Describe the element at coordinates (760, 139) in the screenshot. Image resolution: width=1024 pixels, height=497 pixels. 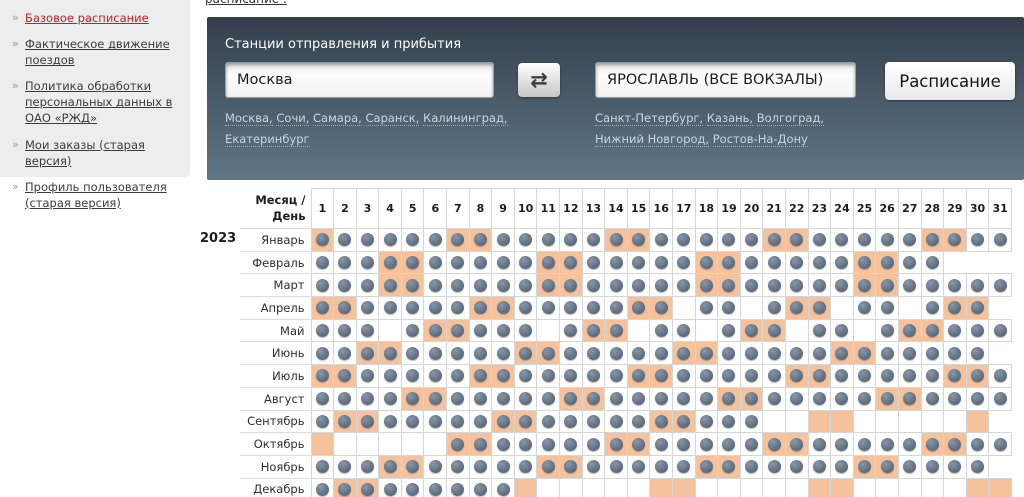
I see `station-suggestion-link: Ростов-На-Дону` at that location.